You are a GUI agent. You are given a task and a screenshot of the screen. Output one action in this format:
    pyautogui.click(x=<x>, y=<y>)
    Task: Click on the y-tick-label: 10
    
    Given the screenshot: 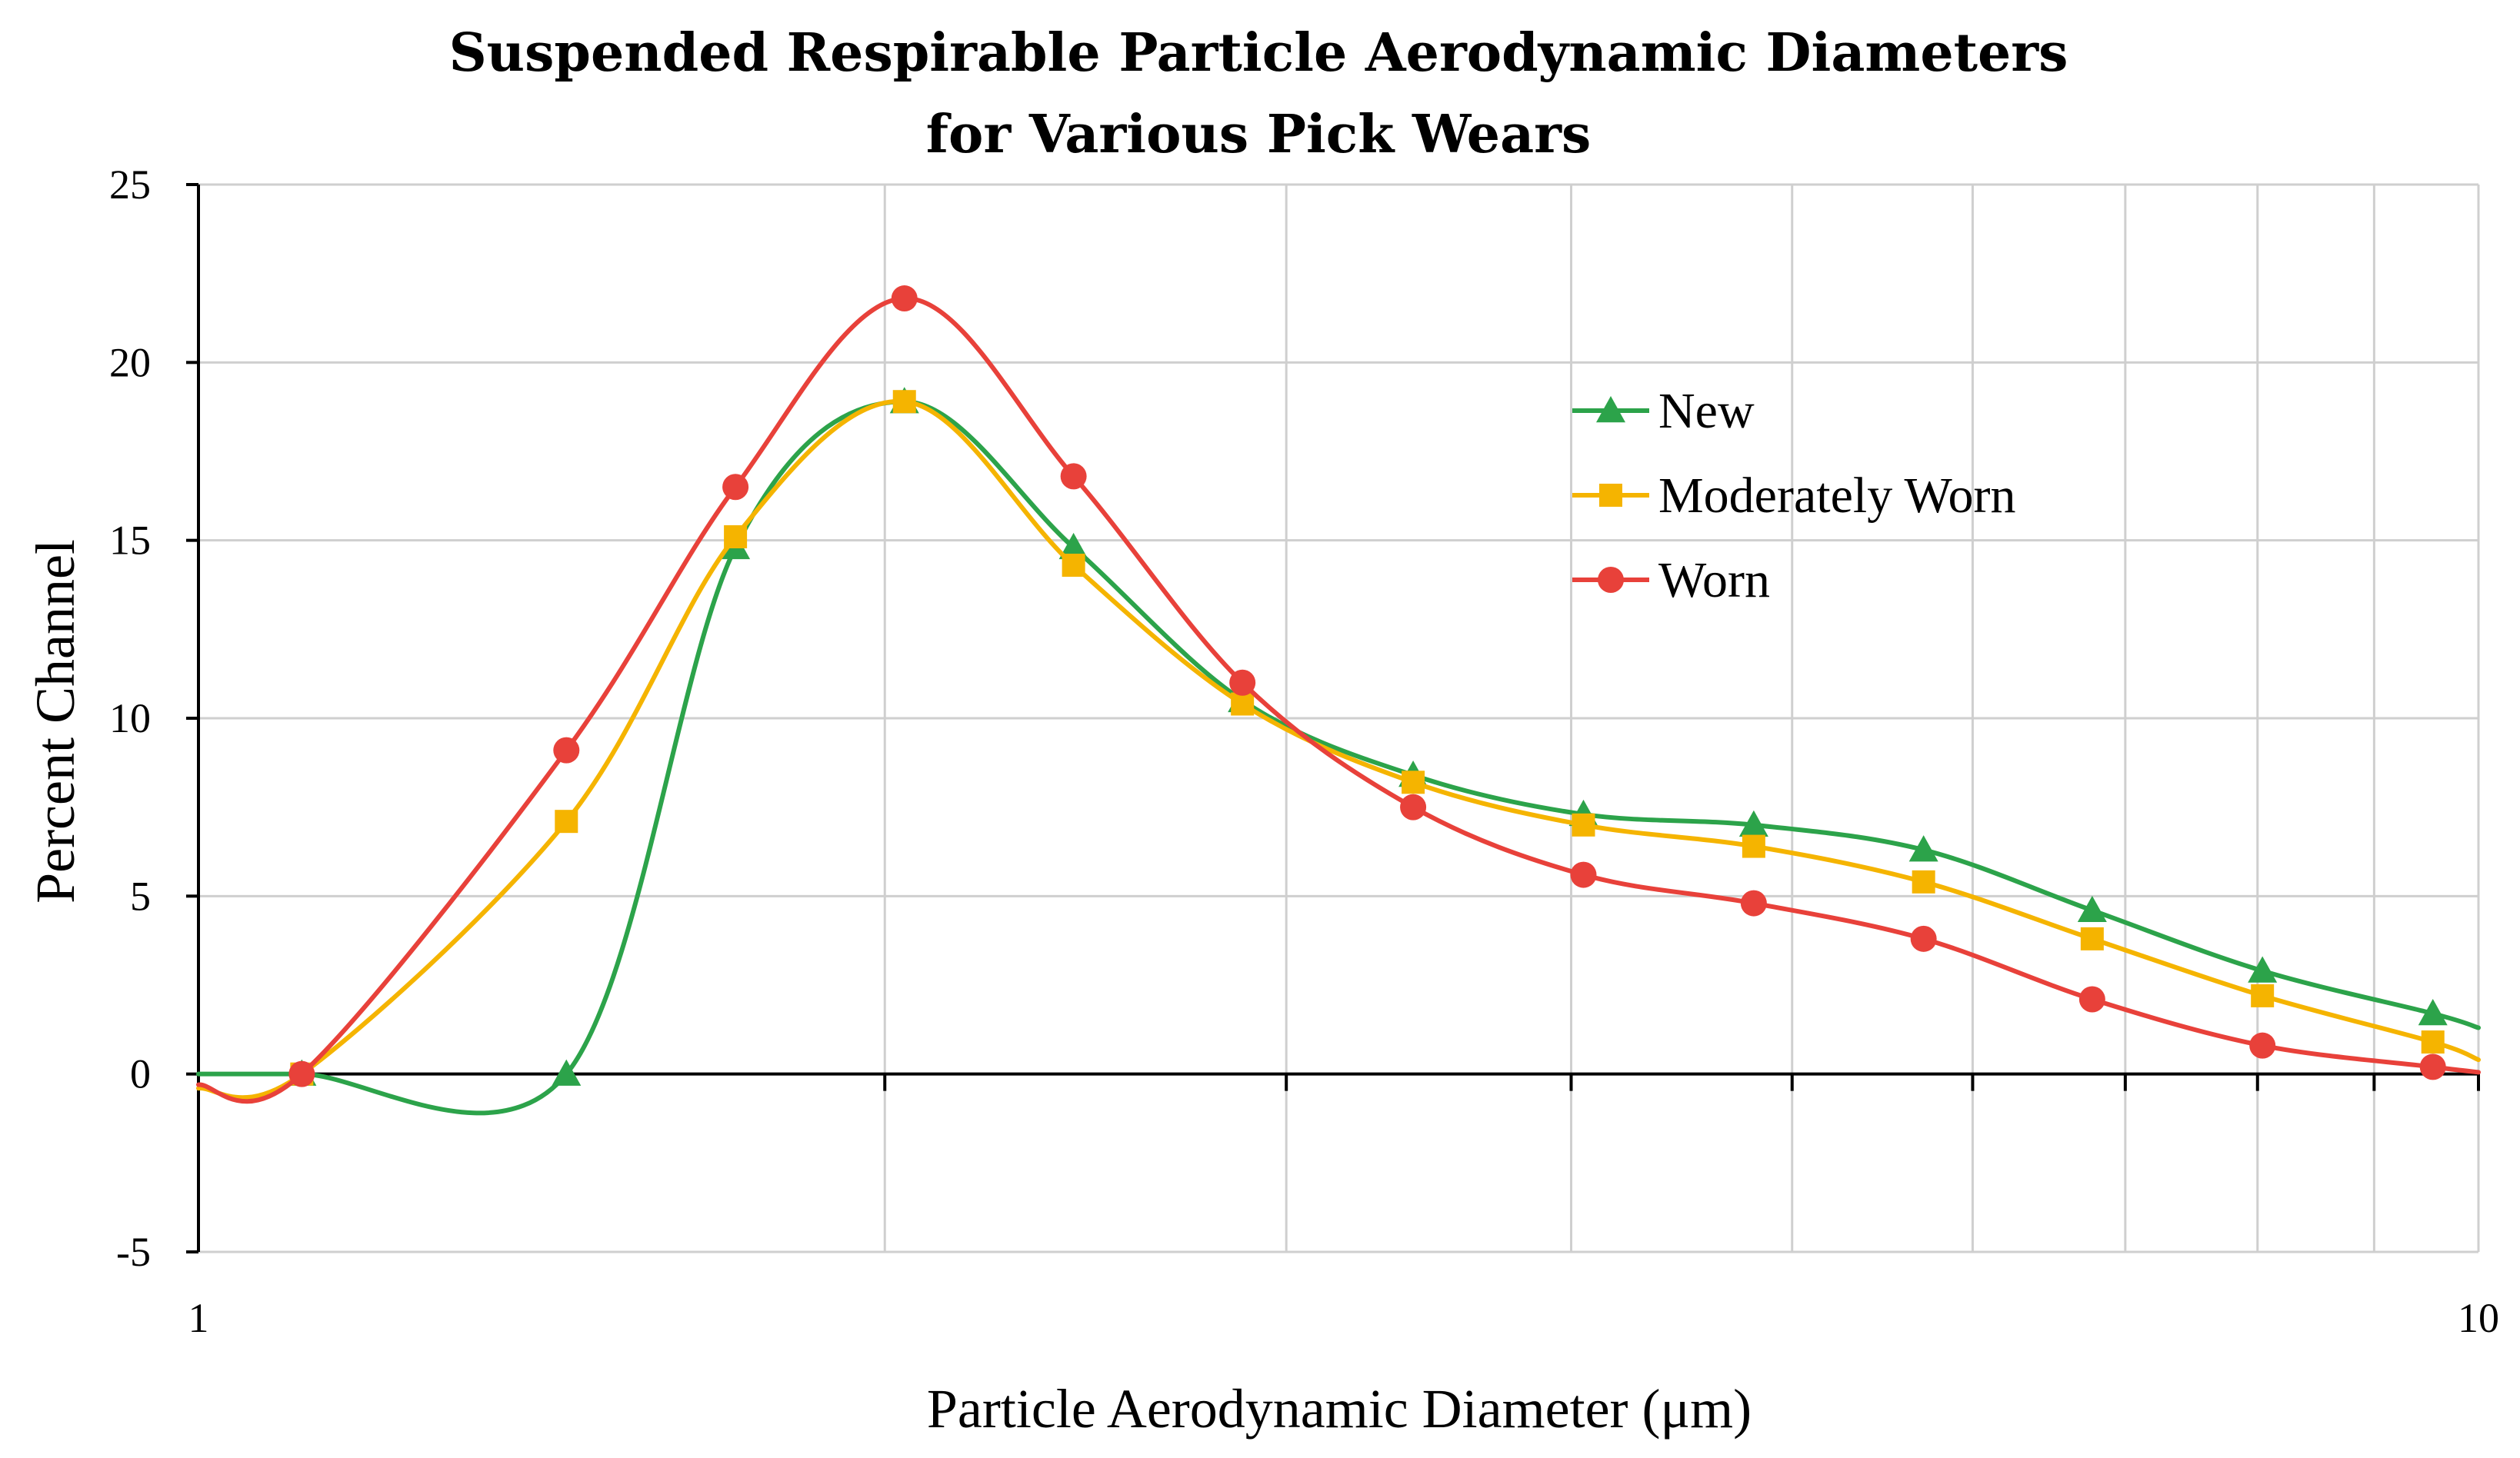 What is the action you would take?
    pyautogui.click(x=130, y=718)
    